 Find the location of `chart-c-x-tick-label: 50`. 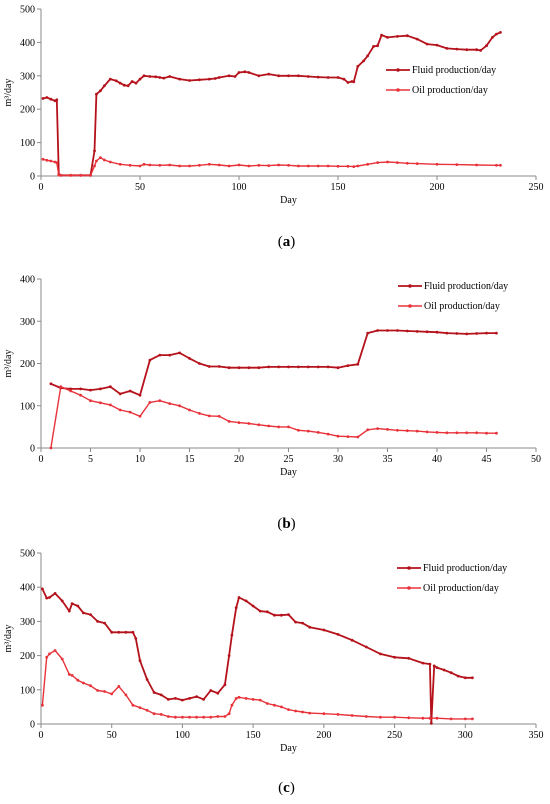

chart-c-x-tick-label: 50 is located at coordinates (112, 735).